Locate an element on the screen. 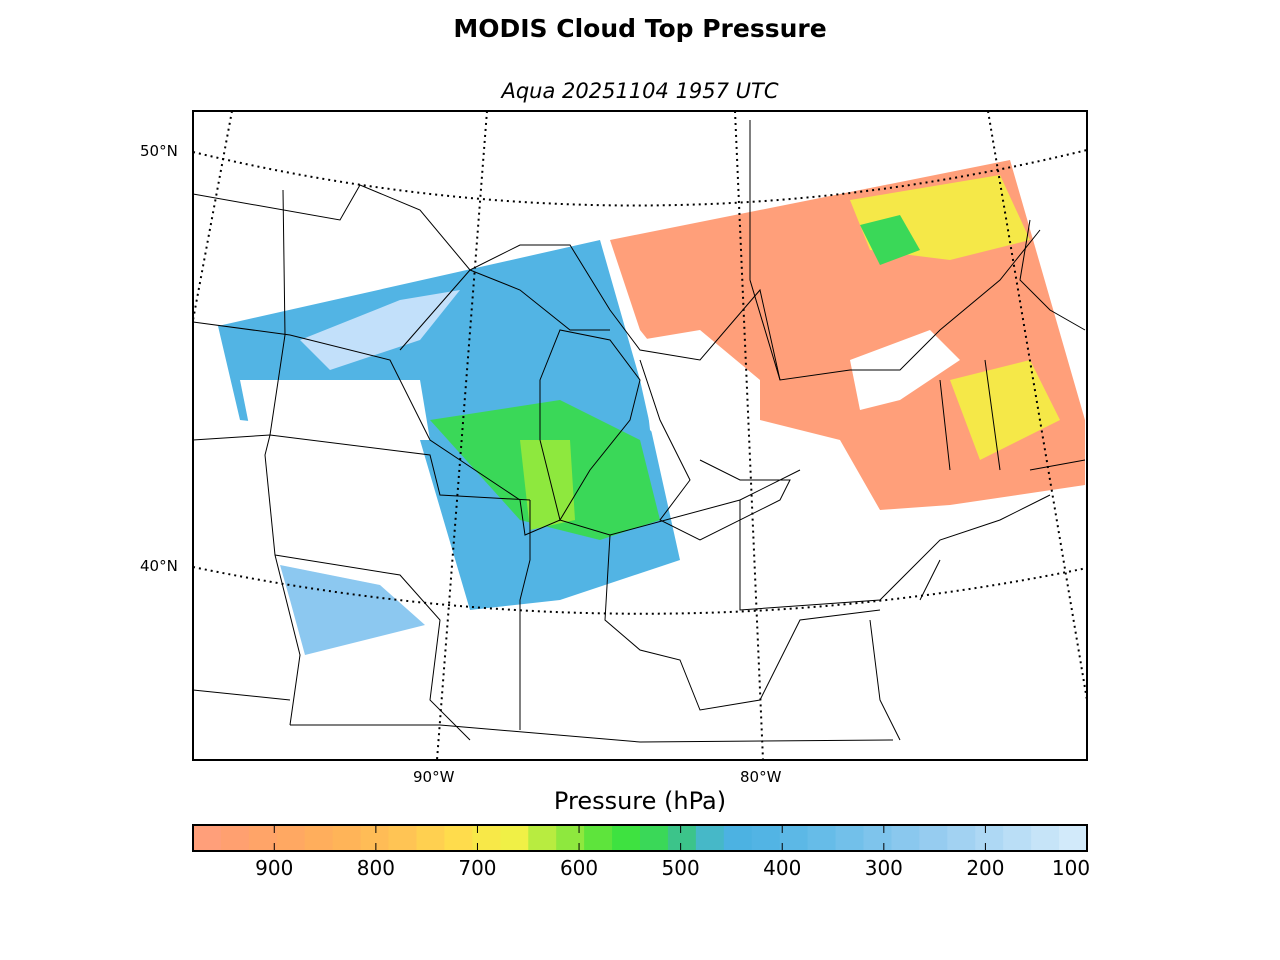  colorbar is located at coordinates (640, 838).